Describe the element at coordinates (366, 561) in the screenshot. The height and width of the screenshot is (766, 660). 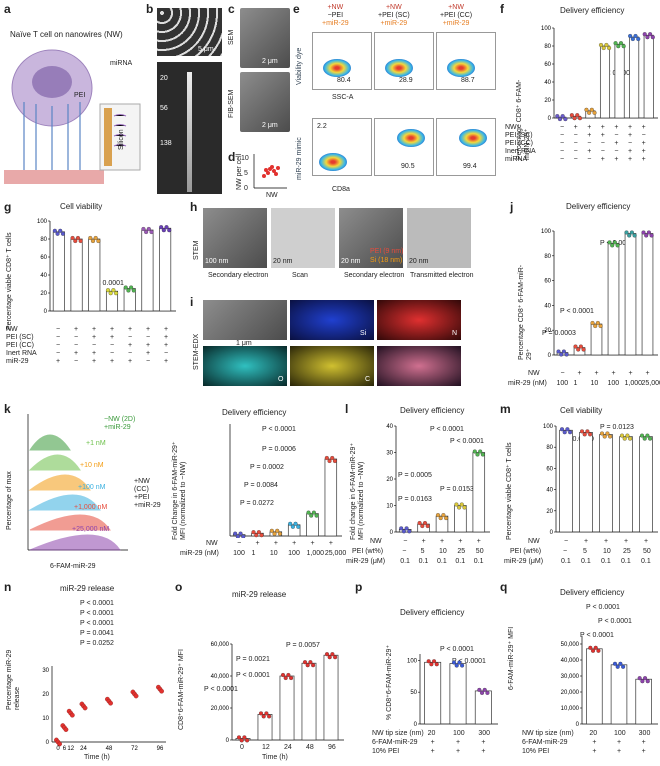
I see `l-xrow3: miR-29 (μM)` at that location.